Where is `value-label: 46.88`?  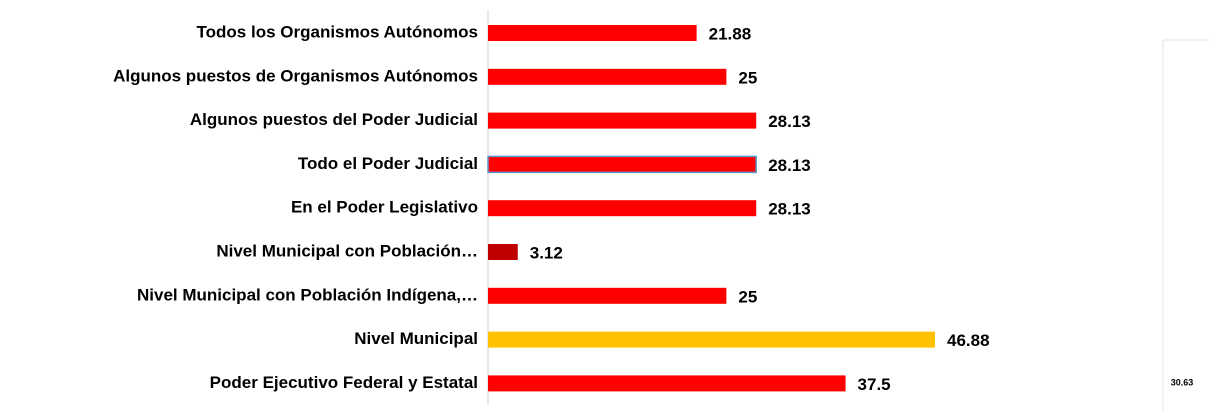 value-label: 46.88 is located at coordinates (968, 340).